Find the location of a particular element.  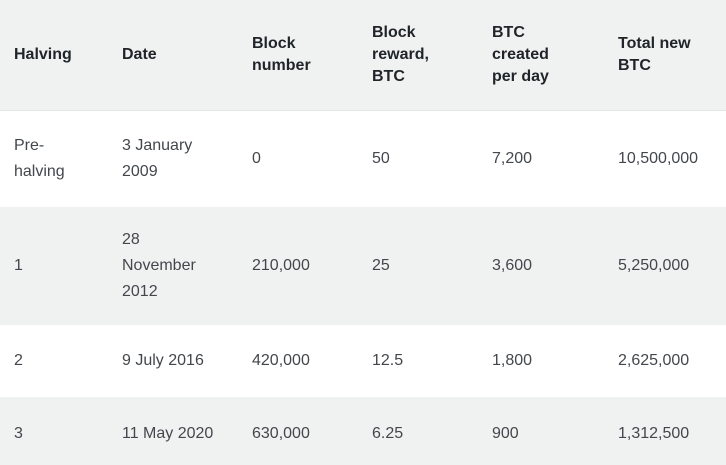

cell-halving: 2 is located at coordinates (61, 361).